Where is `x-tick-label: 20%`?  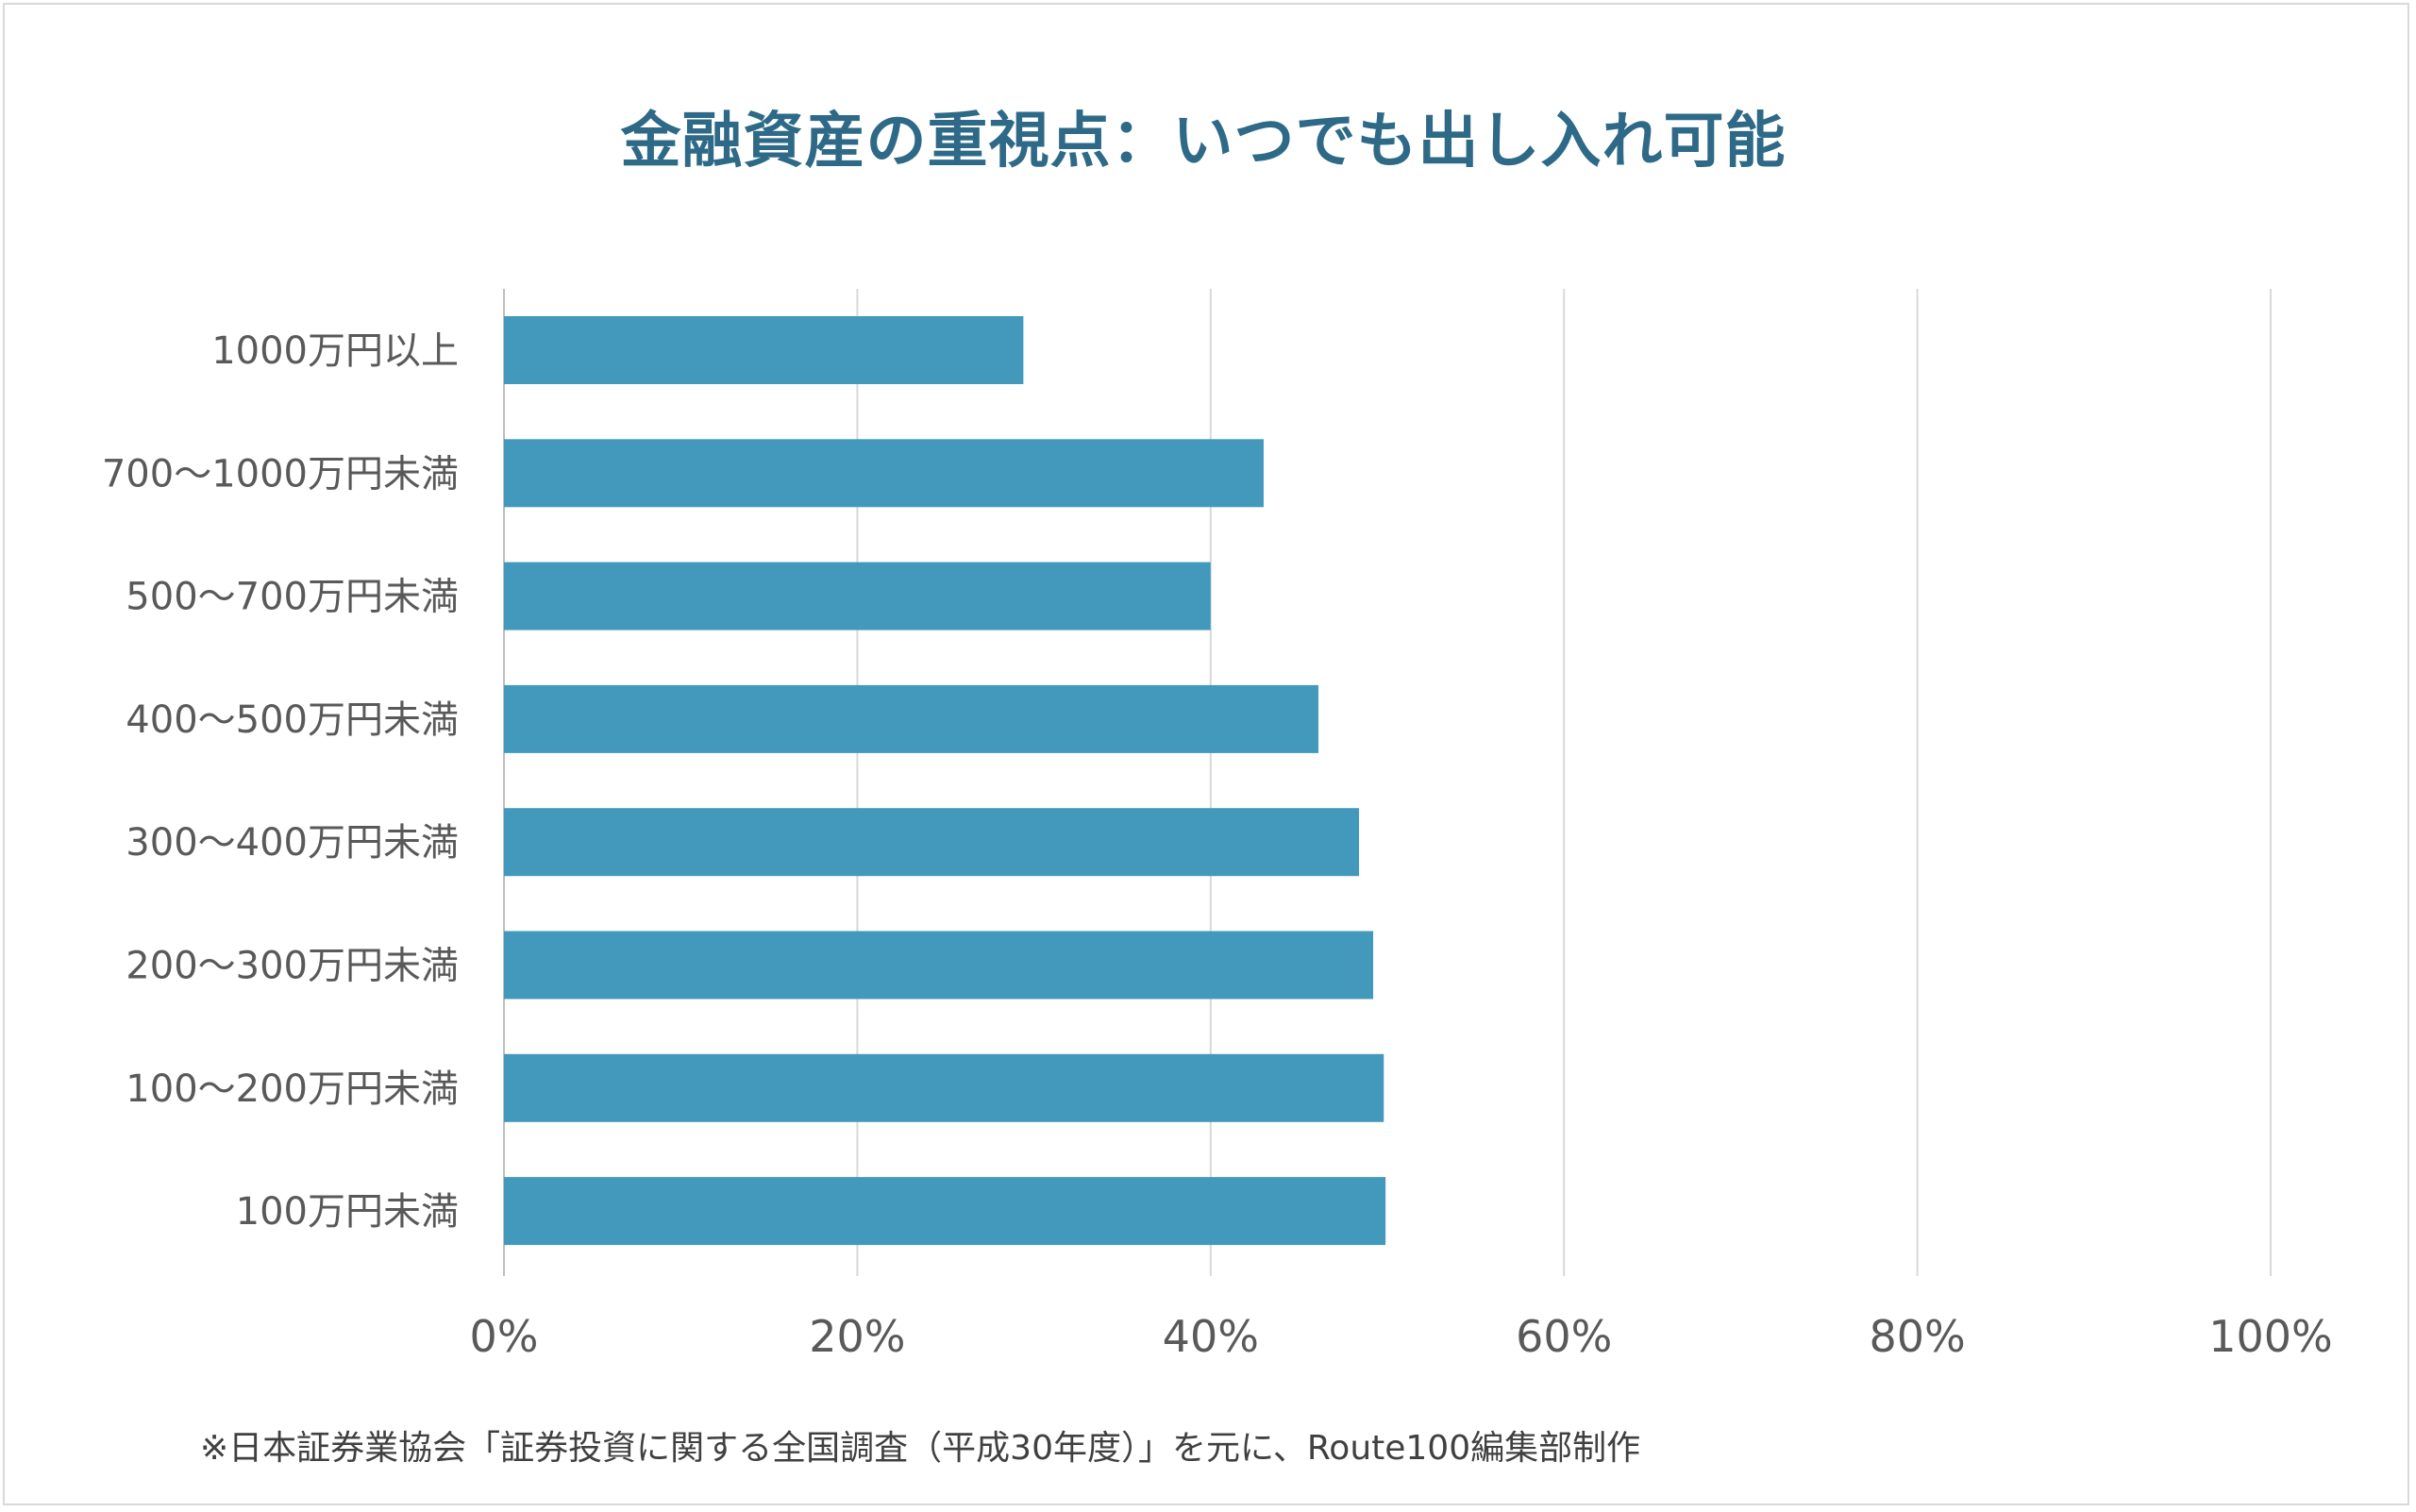
x-tick-label: 20% is located at coordinates (857, 1336).